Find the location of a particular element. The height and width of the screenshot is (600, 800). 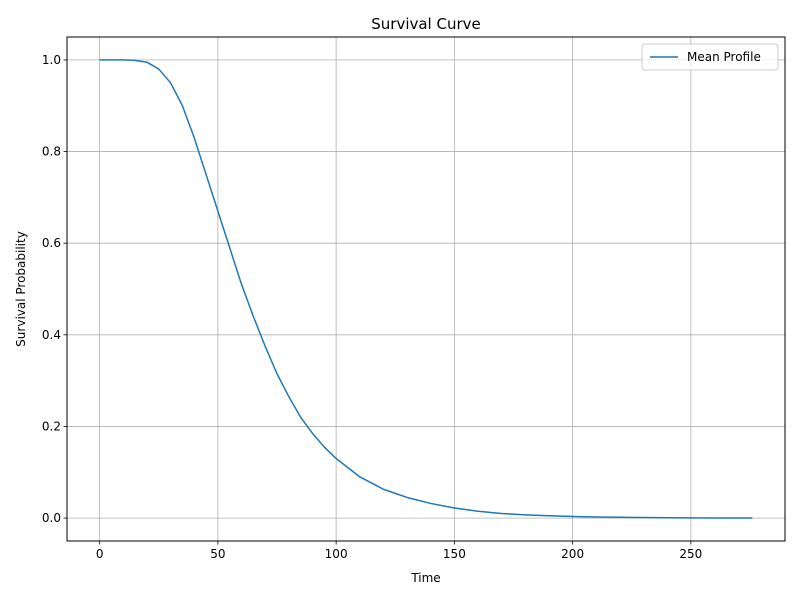

legend-label-mean-profile: Mean Profile is located at coordinates (724, 57).